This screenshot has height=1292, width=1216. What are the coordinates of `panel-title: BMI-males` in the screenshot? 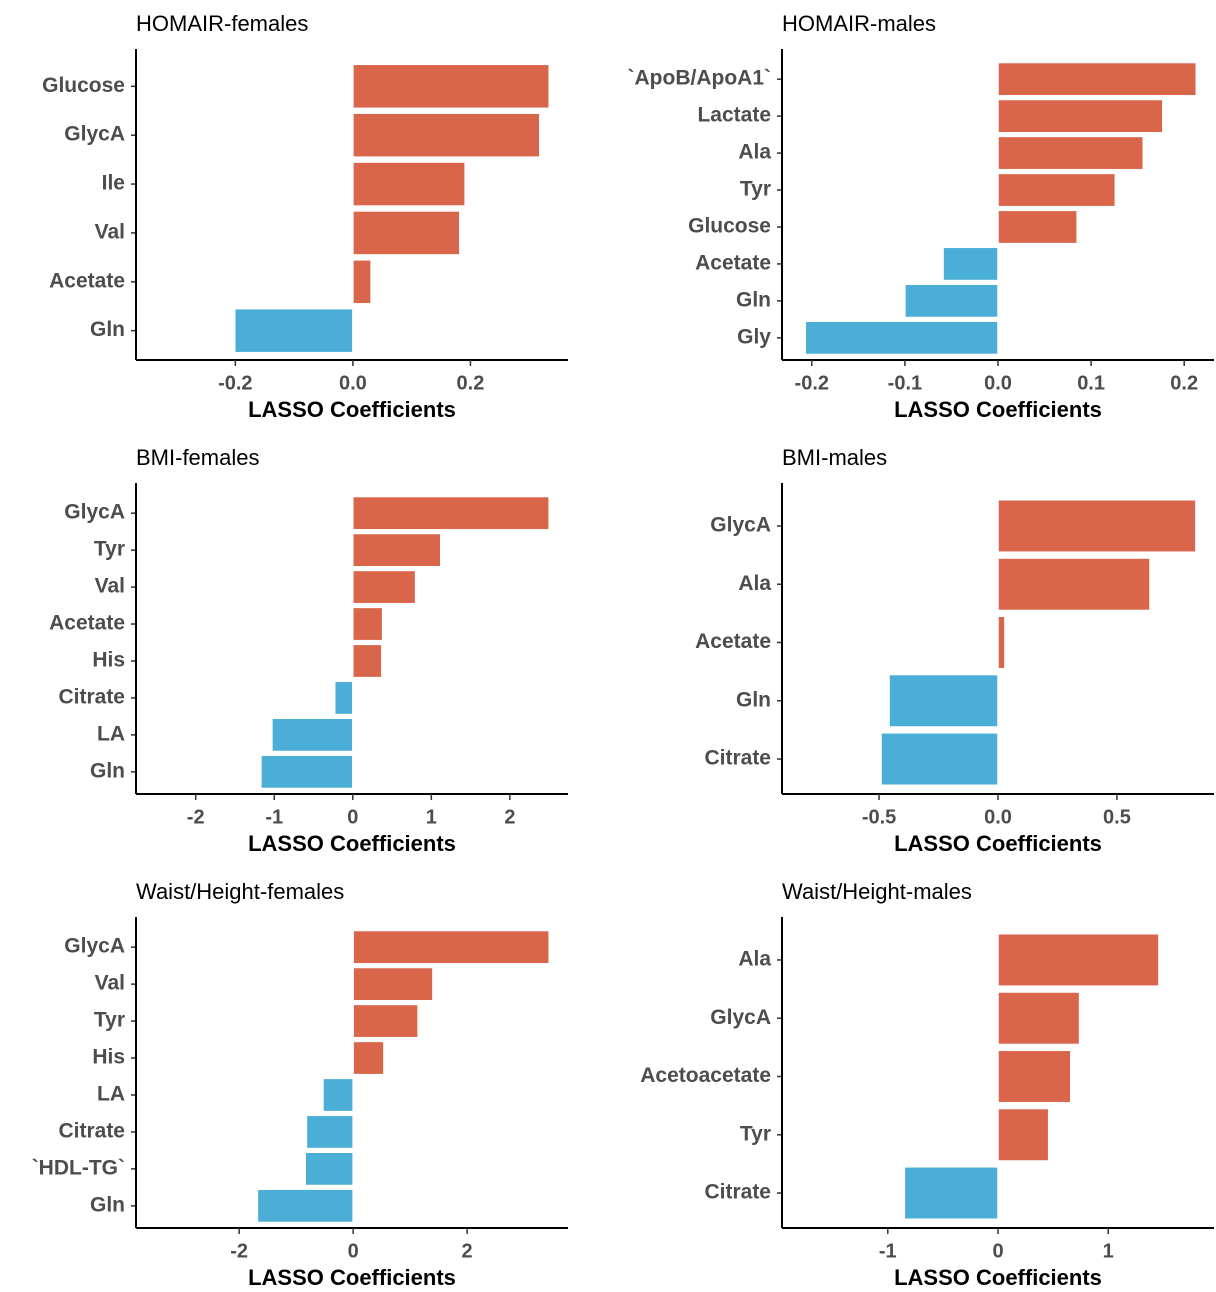 It's located at (834, 457).